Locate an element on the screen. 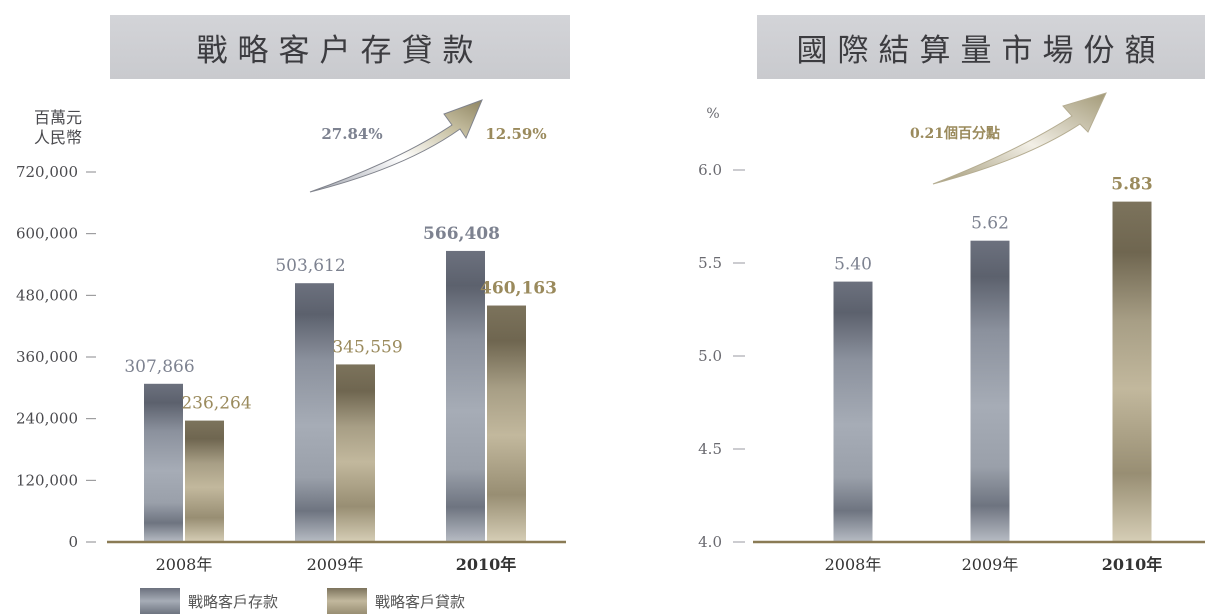 Image resolution: width=1205 pixels, height=614 pixels. data-label: 5.62 is located at coordinates (990, 224).